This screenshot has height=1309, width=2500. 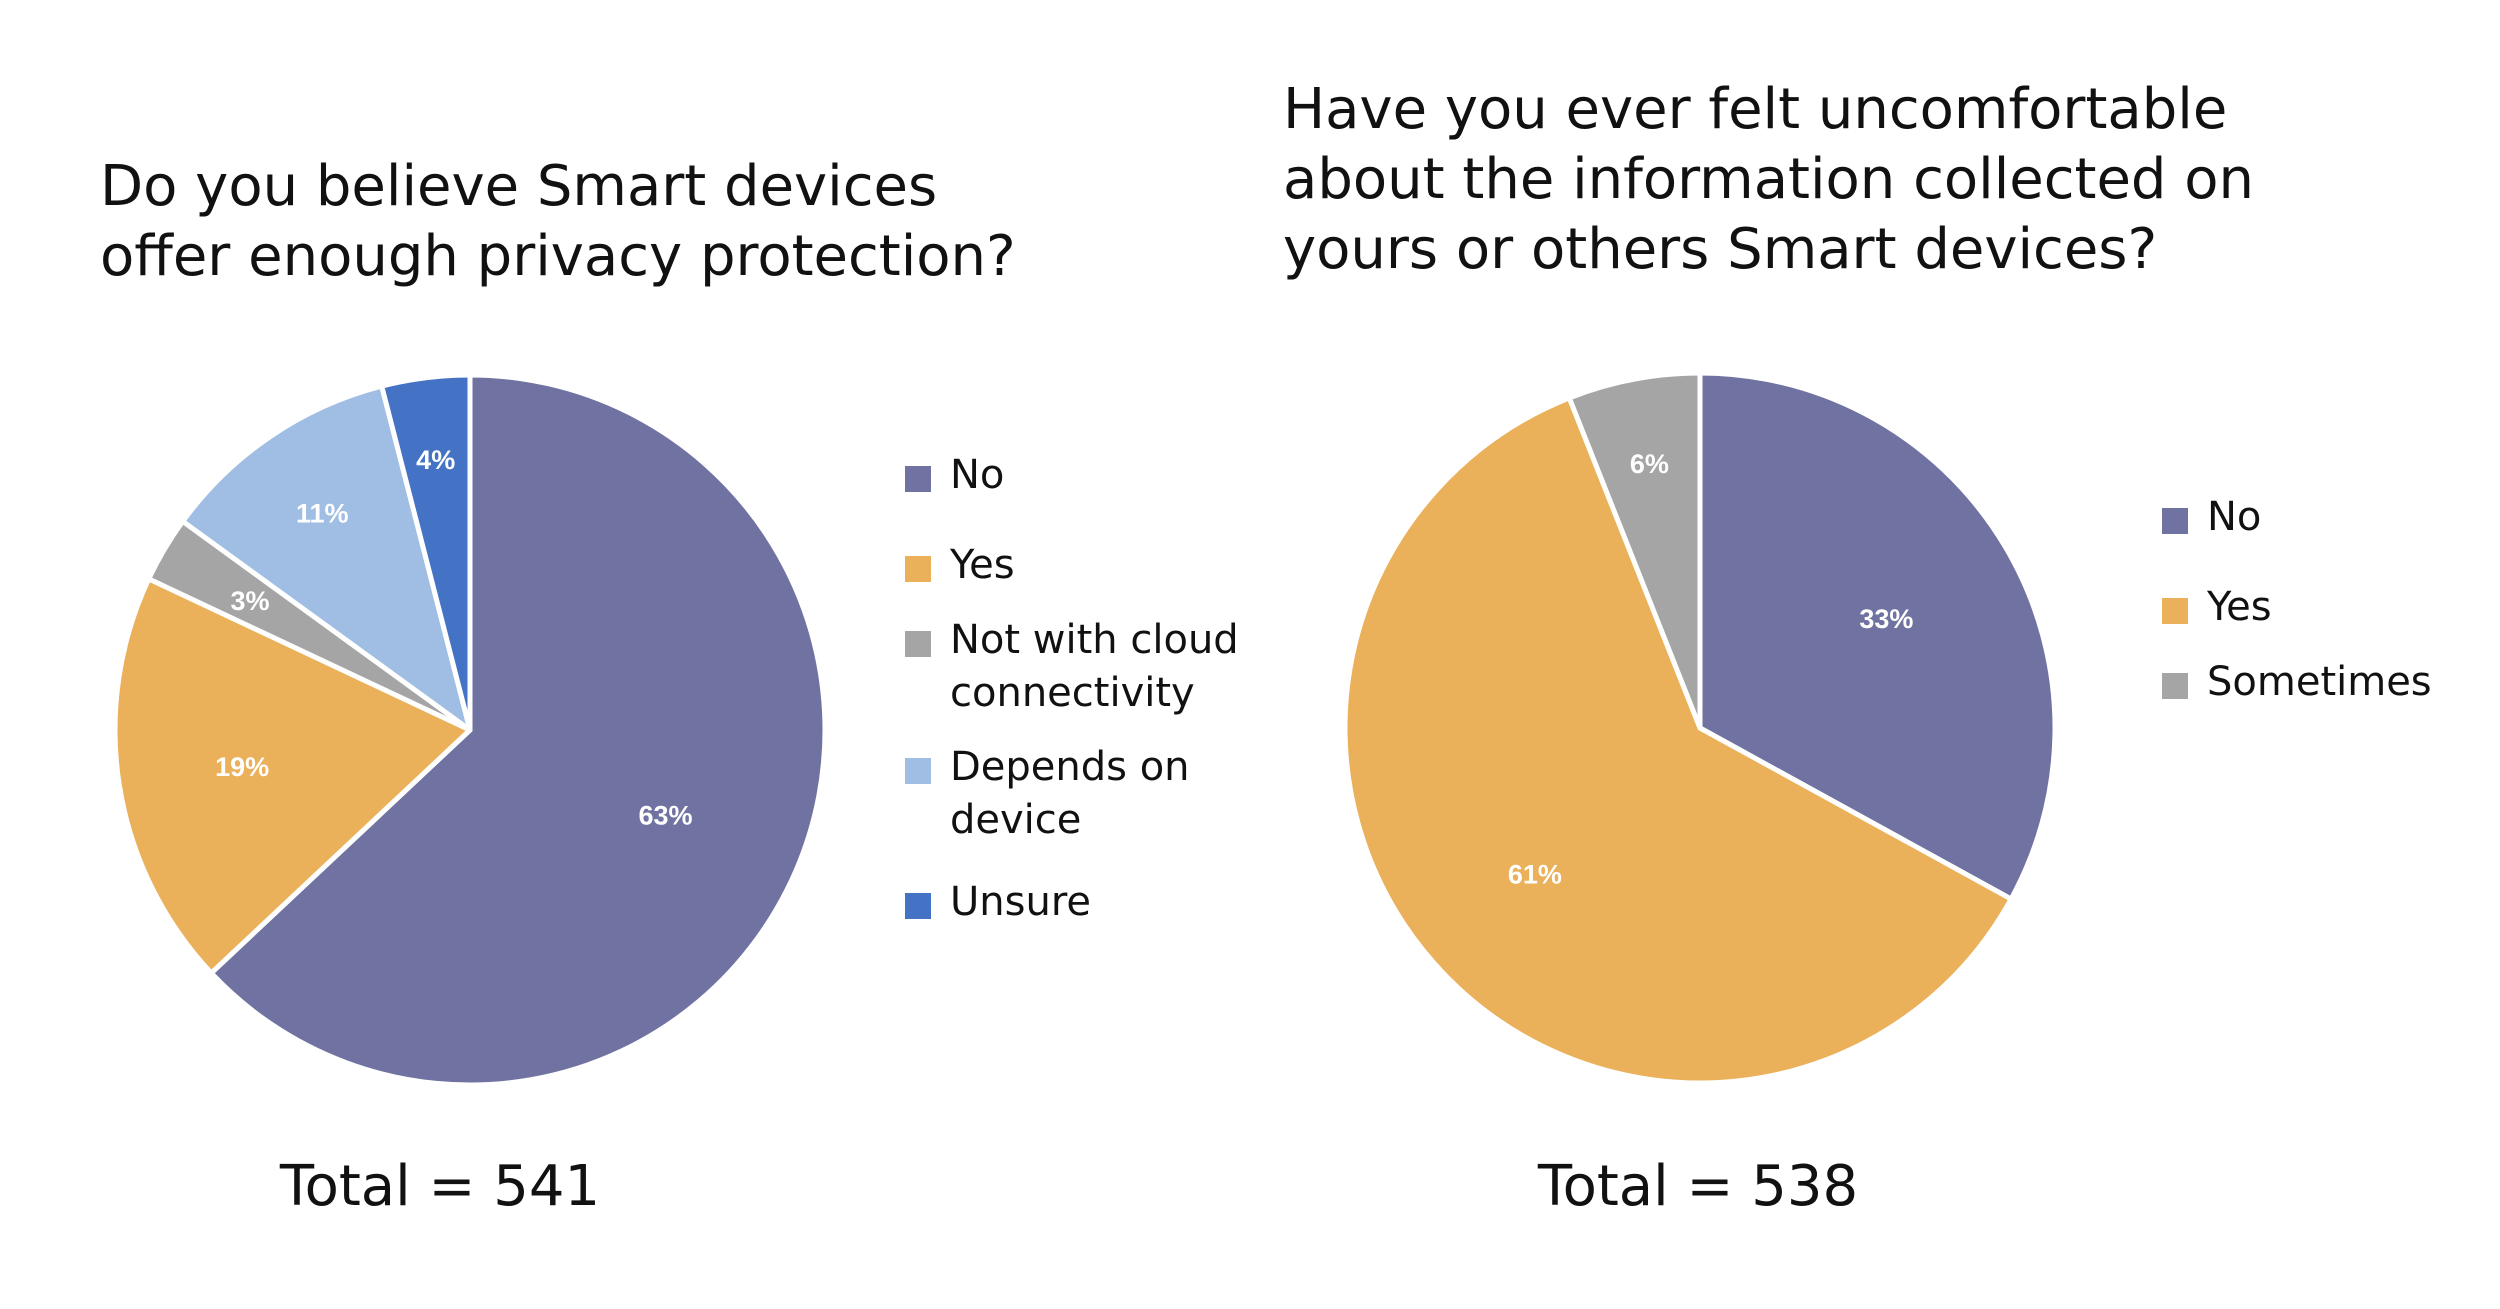 I want to click on pie-slice-depends-on-device, so click(x=326, y=558).